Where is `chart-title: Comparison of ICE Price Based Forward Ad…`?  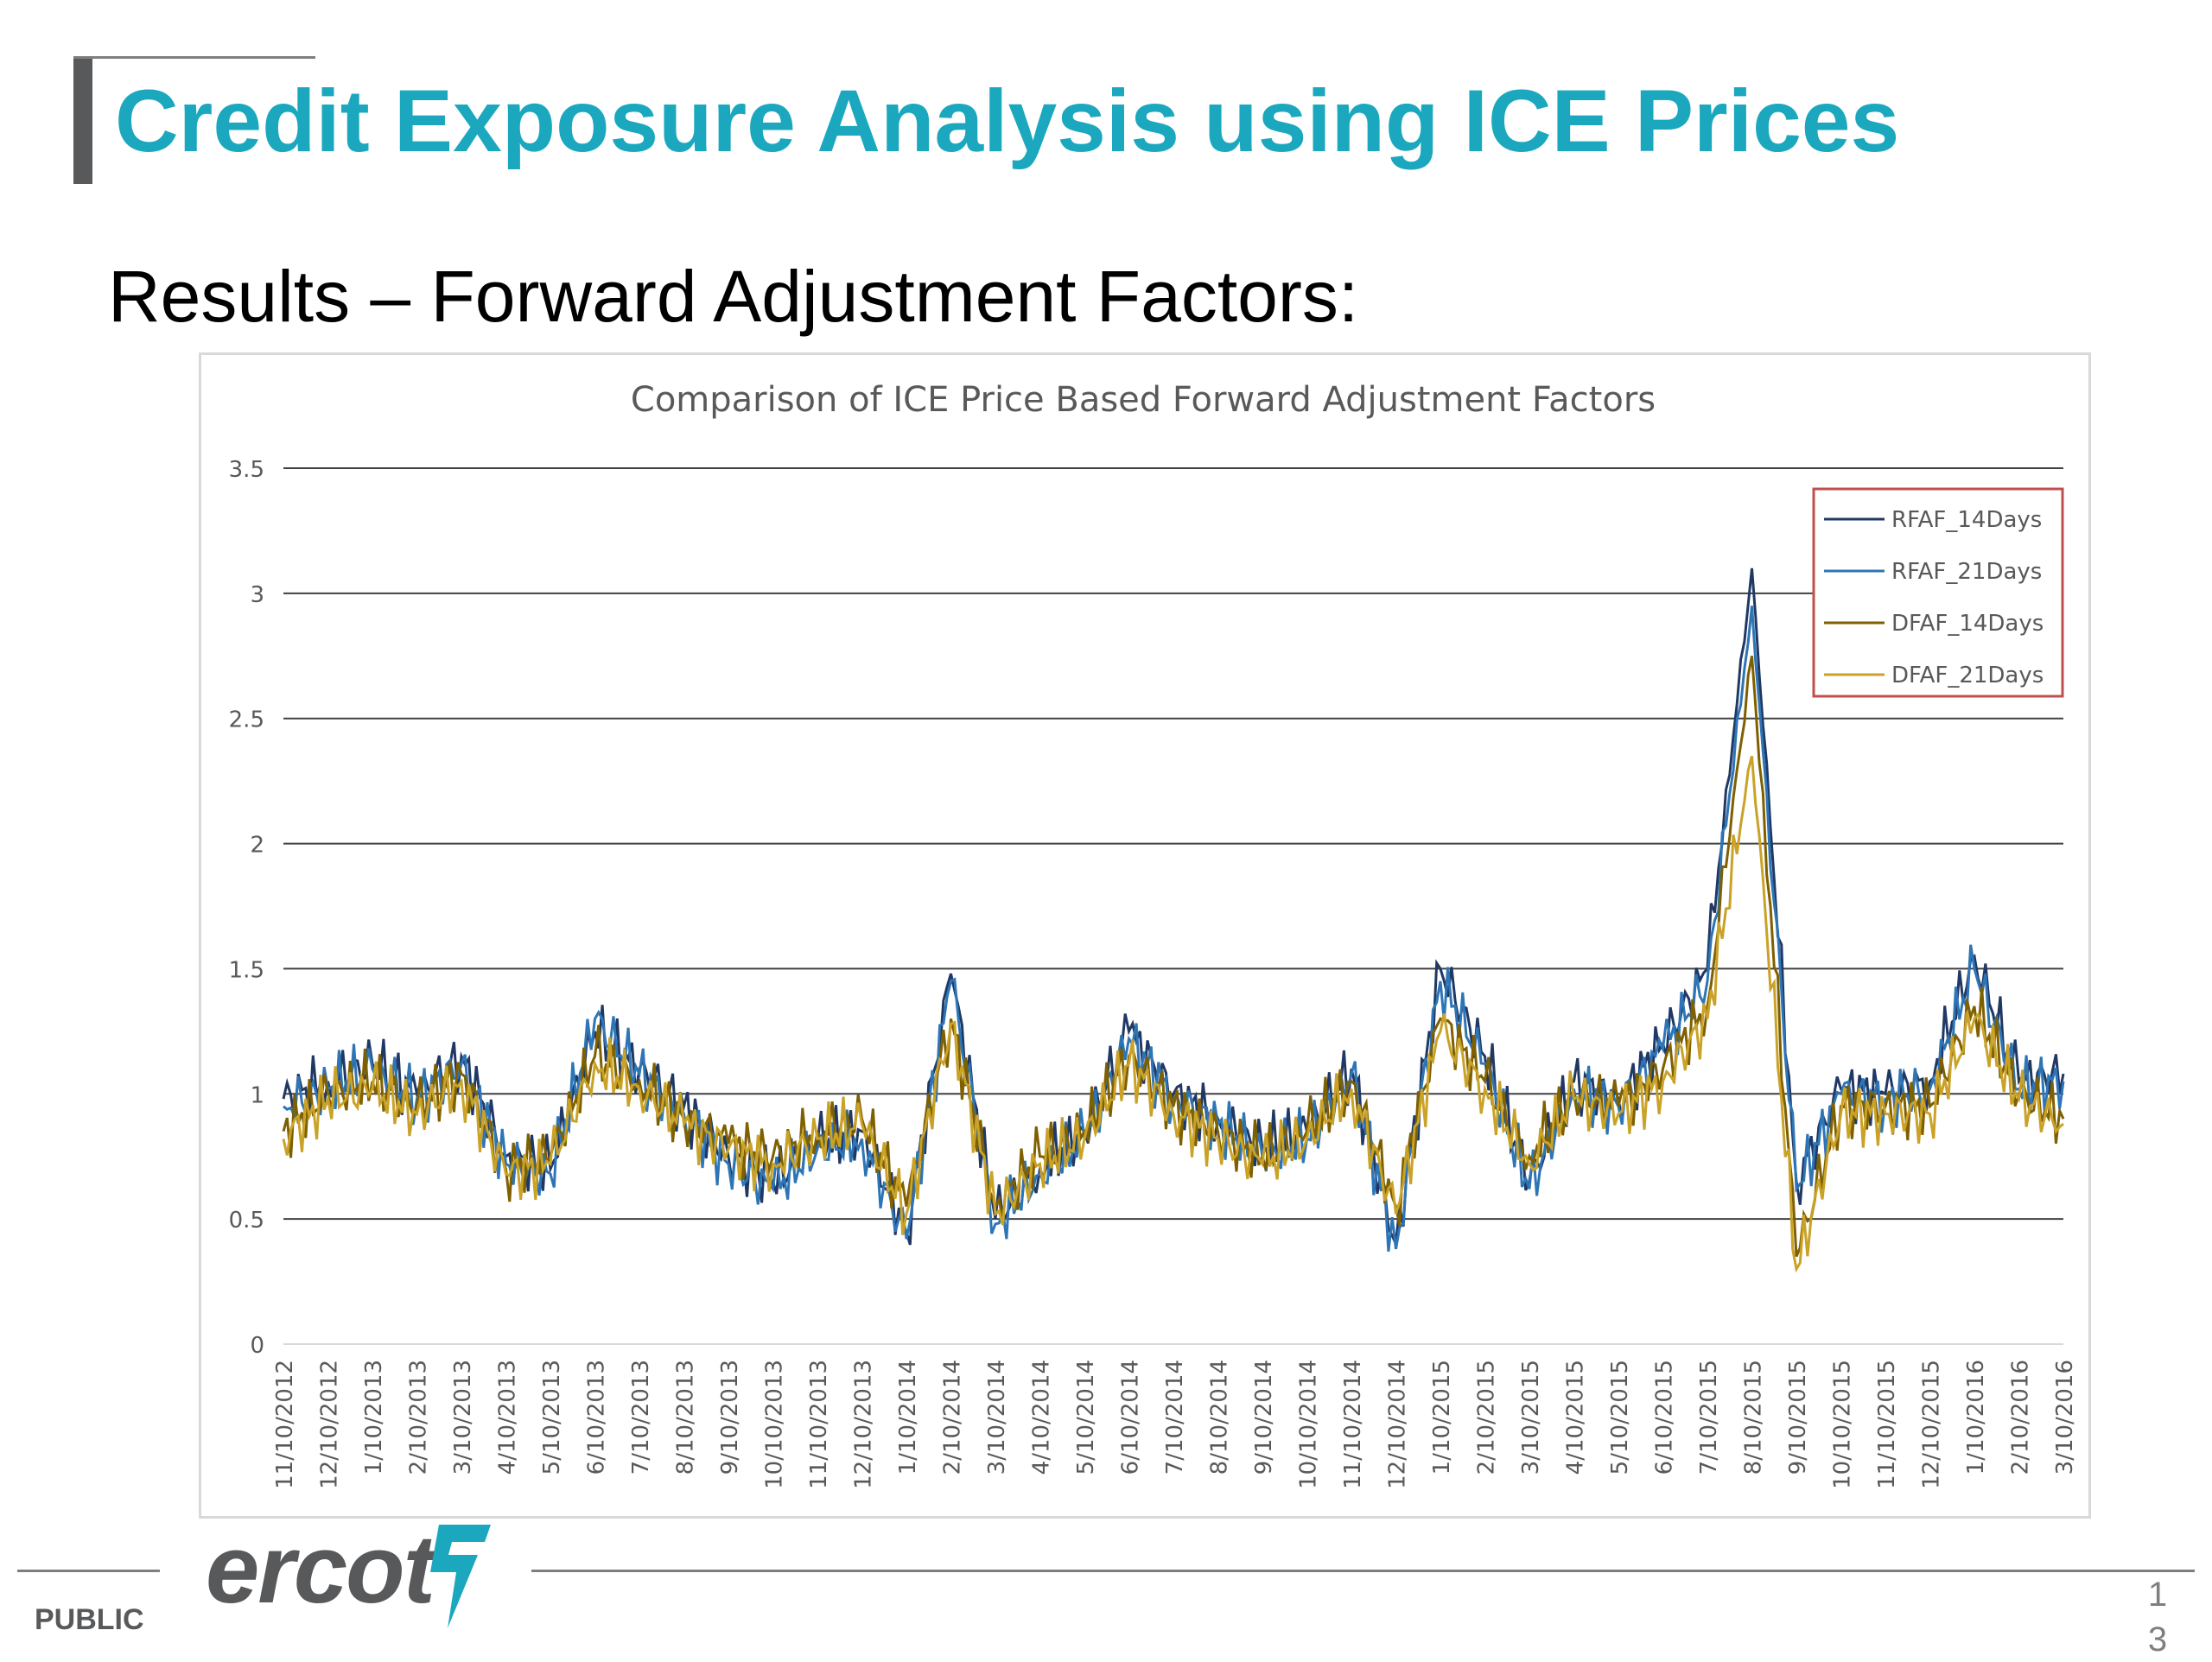 chart-title: Comparison of ICE Price Based Forward Ad… is located at coordinates (1143, 400).